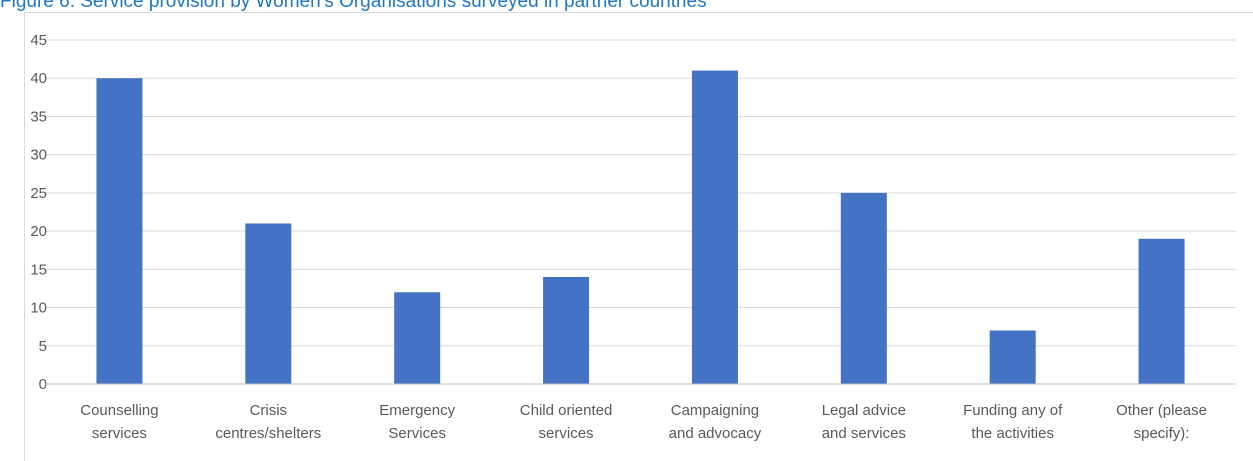 This screenshot has height=461, width=1253. I want to click on chart-frame-top, so click(638, 12).